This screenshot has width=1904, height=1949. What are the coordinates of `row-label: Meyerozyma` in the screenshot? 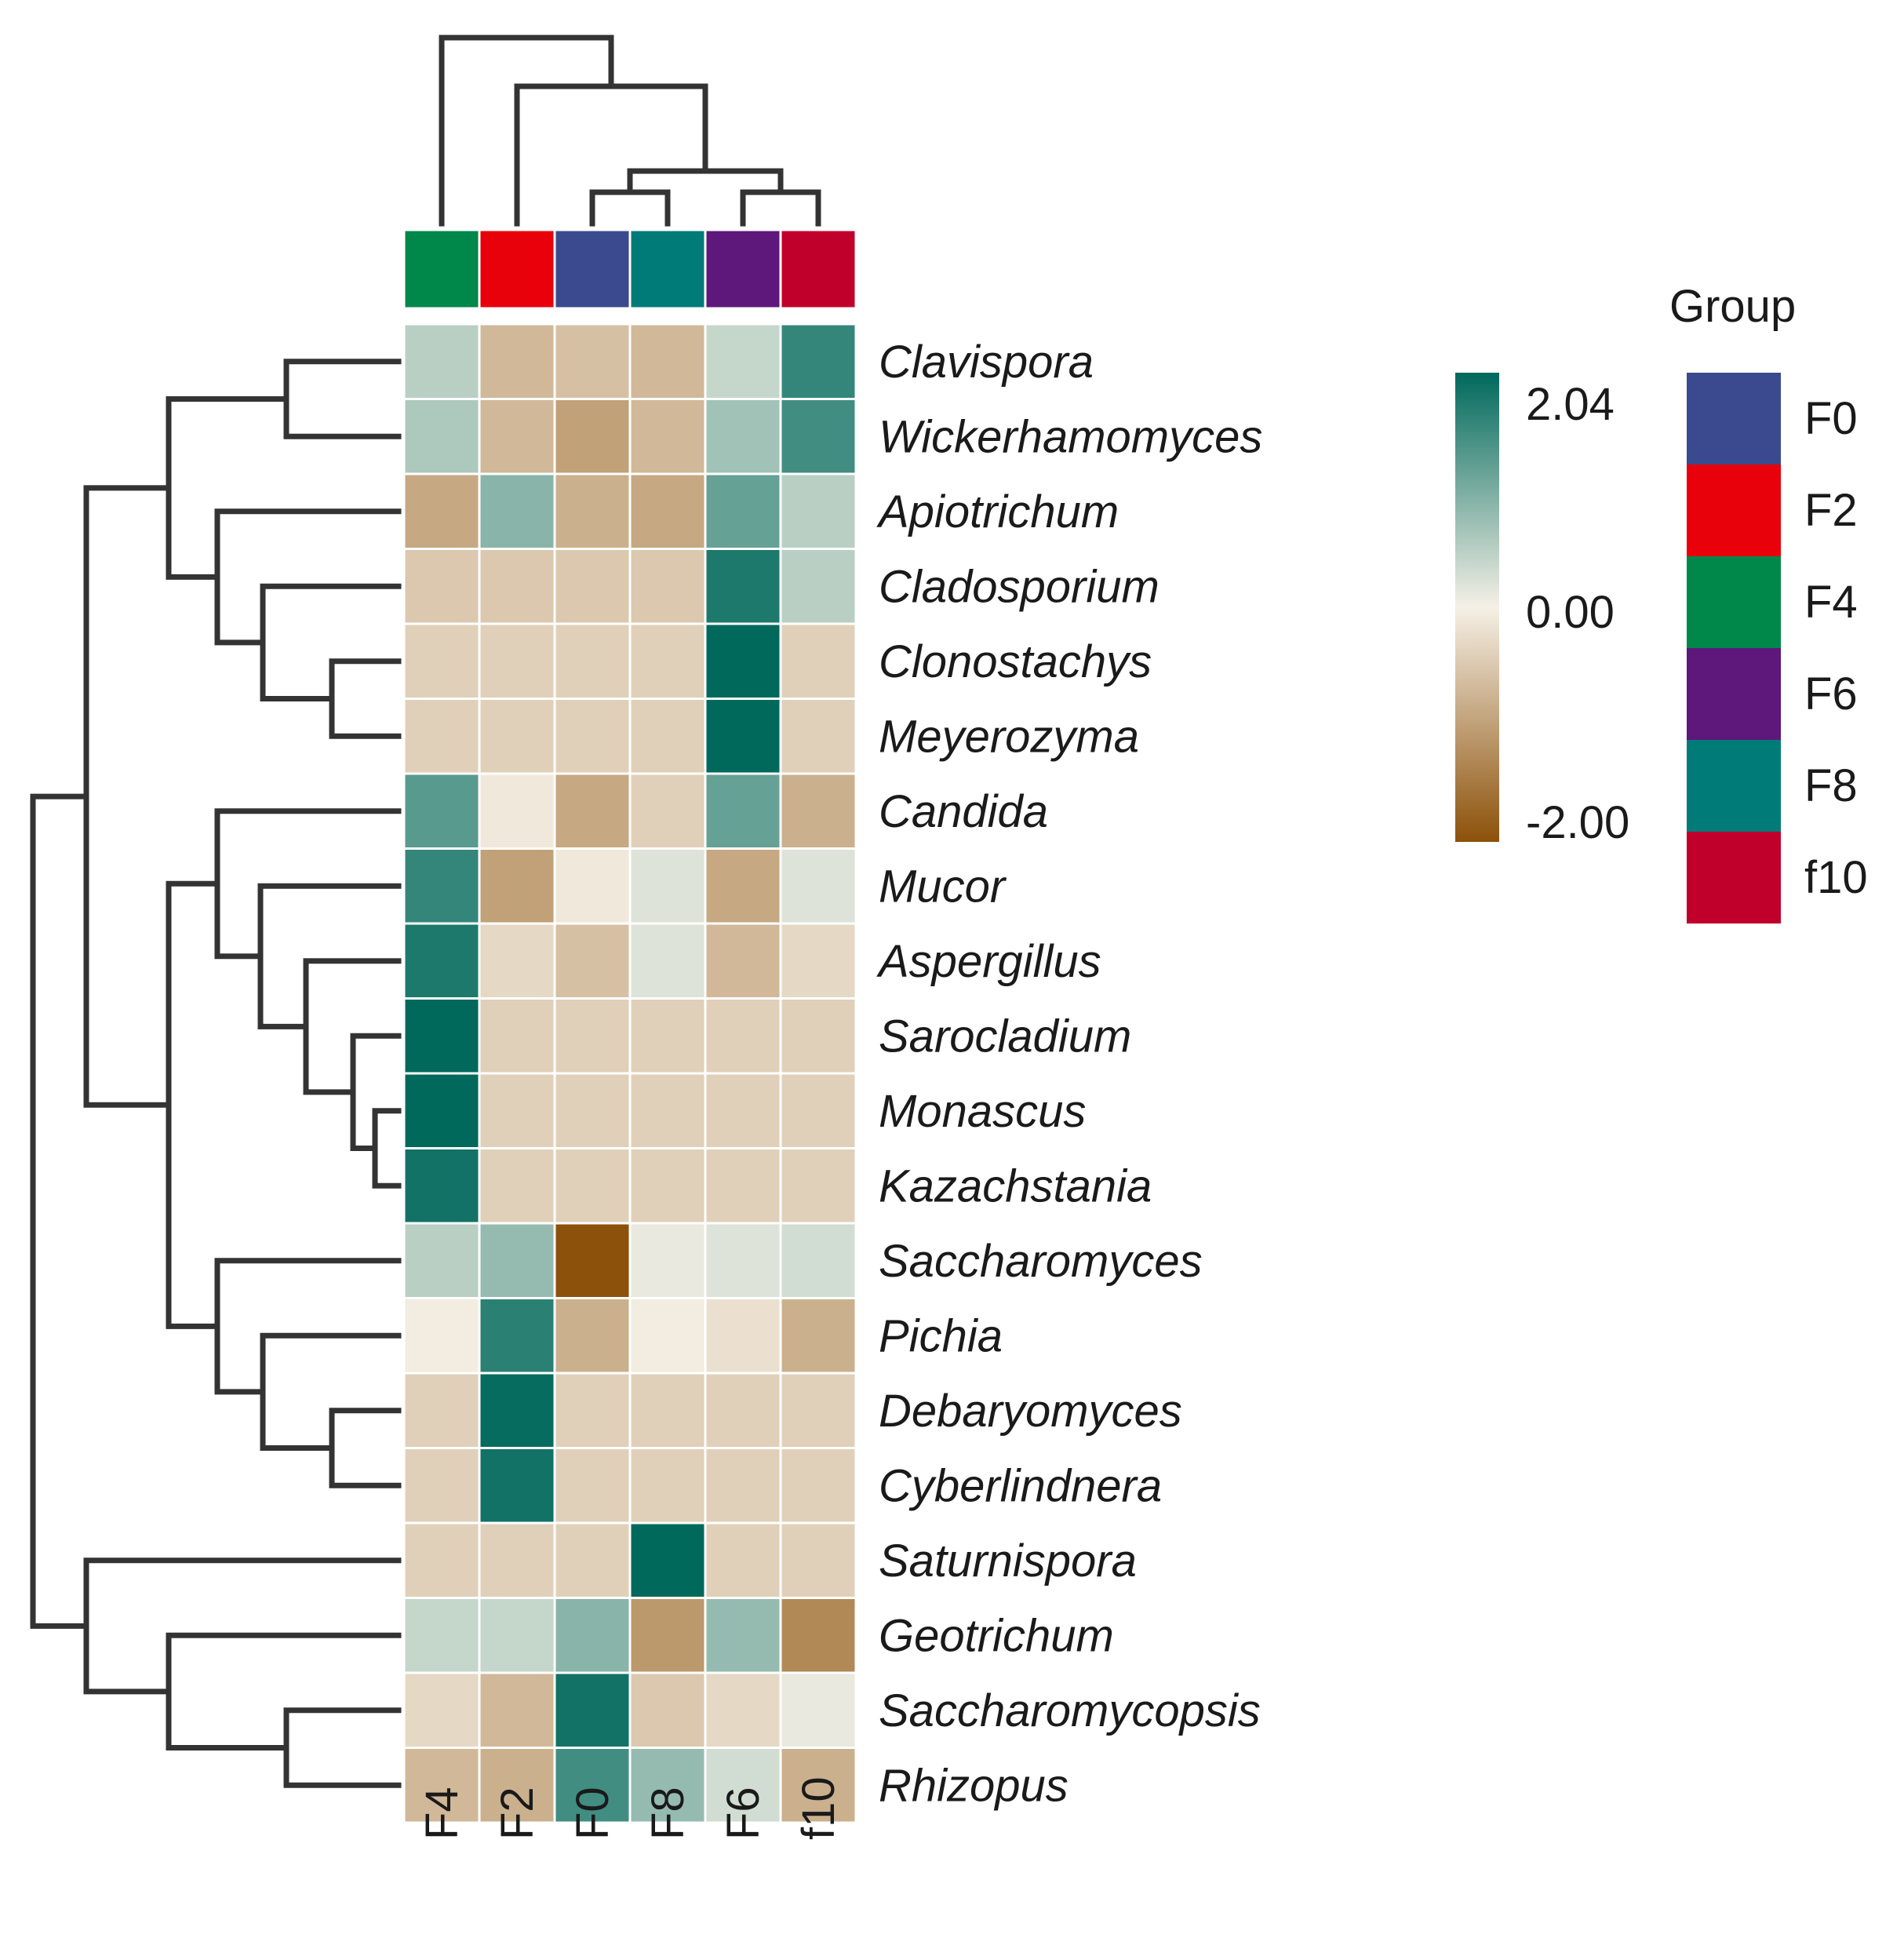 It's located at (1009, 736).